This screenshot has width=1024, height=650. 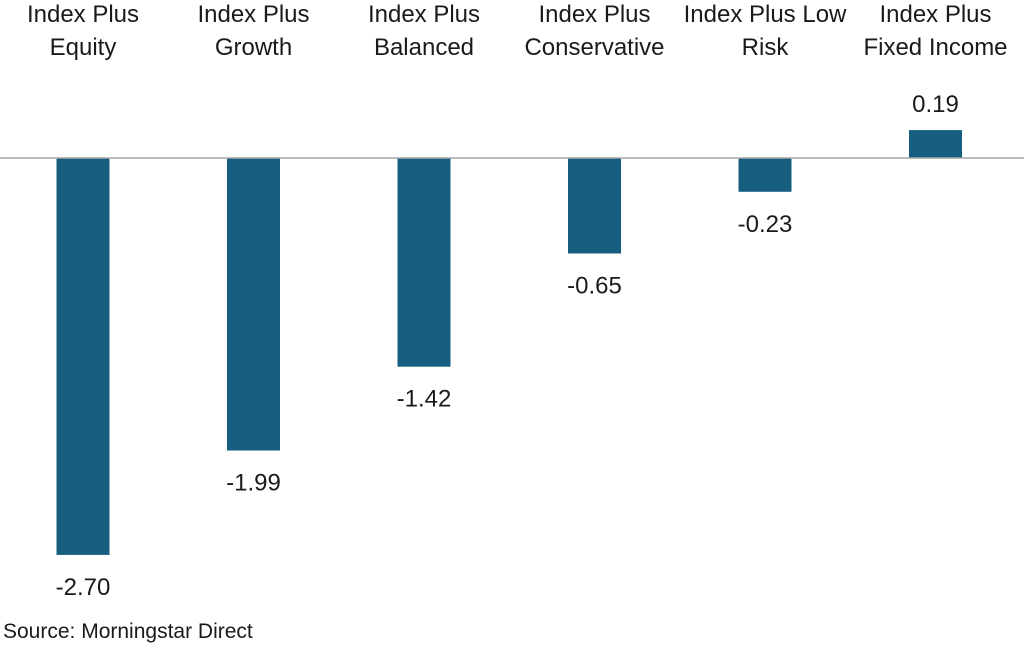 I want to click on category-label: Equity, so click(x=83, y=47).